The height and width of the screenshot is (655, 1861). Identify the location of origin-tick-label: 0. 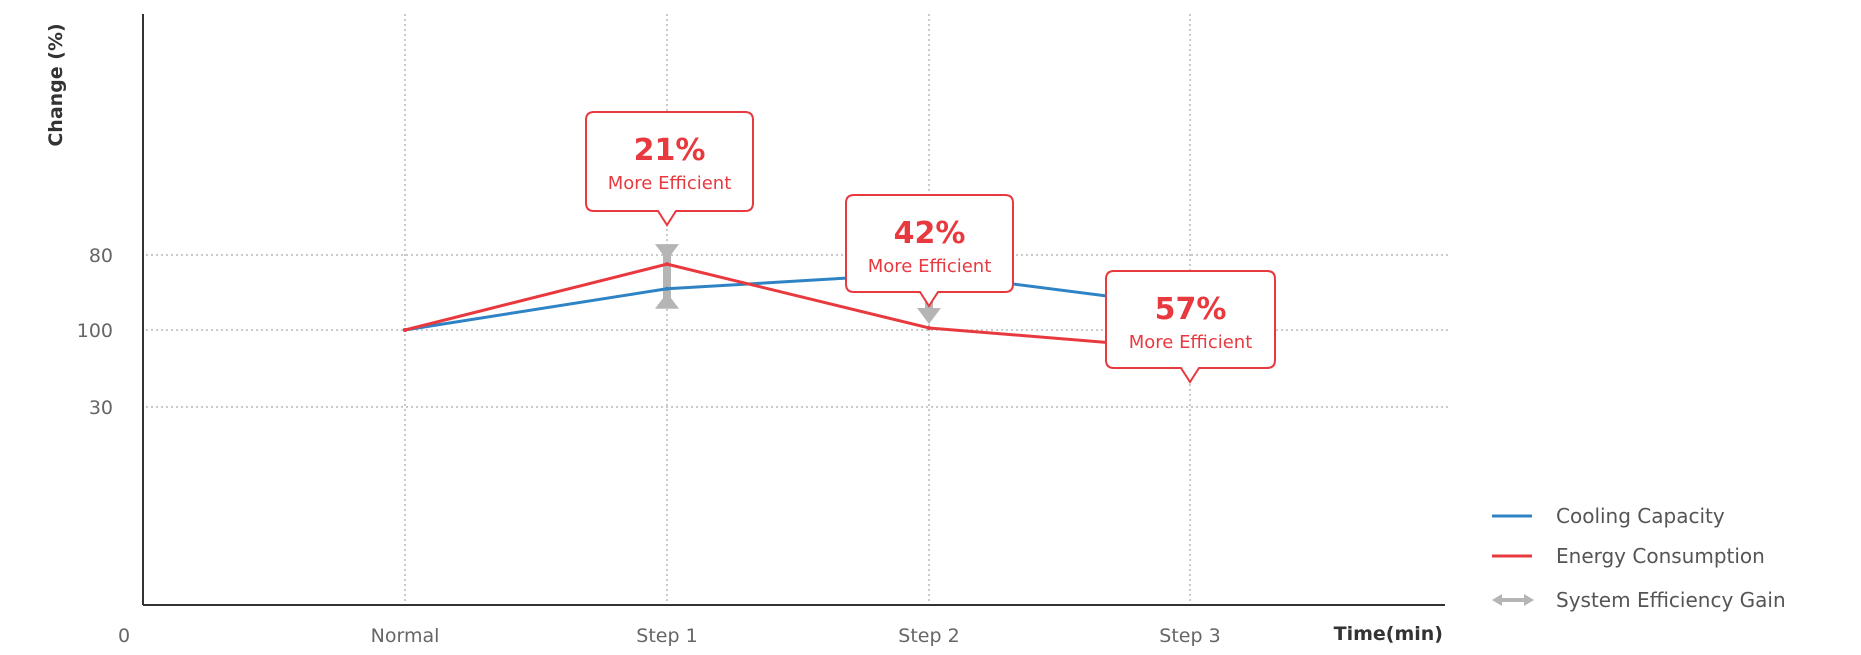
(124, 636).